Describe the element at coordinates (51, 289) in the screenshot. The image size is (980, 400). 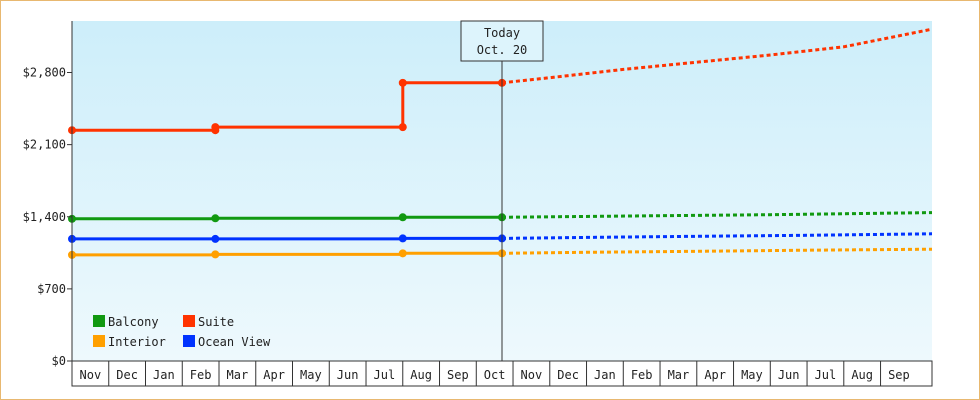
I see `y-tick-label: $700` at that location.